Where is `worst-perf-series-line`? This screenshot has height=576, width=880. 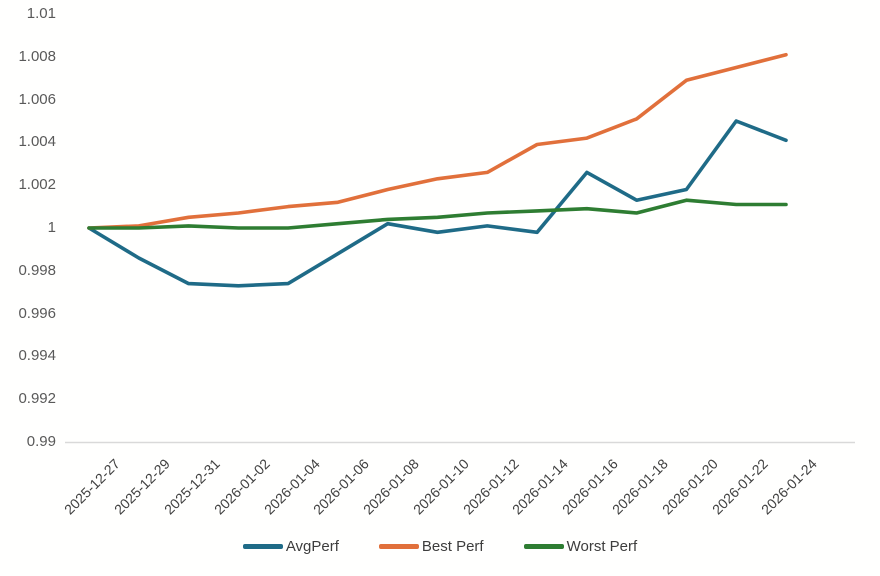
worst-perf-series-line is located at coordinates (437, 214).